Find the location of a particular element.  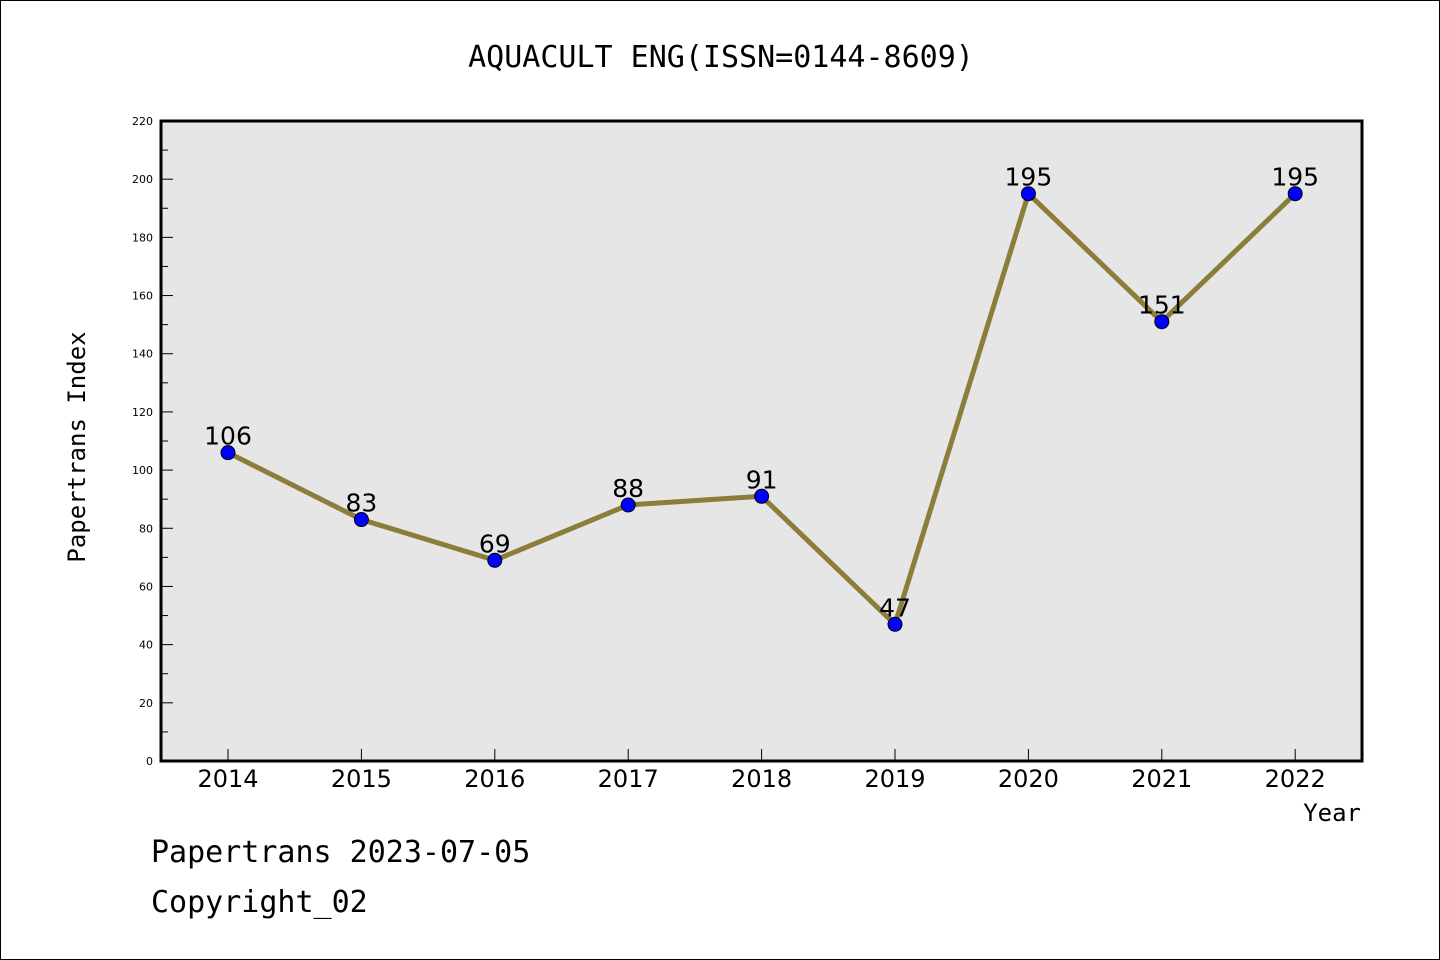

x-axis-ticks: 2014 2015 2016 2017 2018 2019 2020 2021 2022 is located at coordinates (761, 771).